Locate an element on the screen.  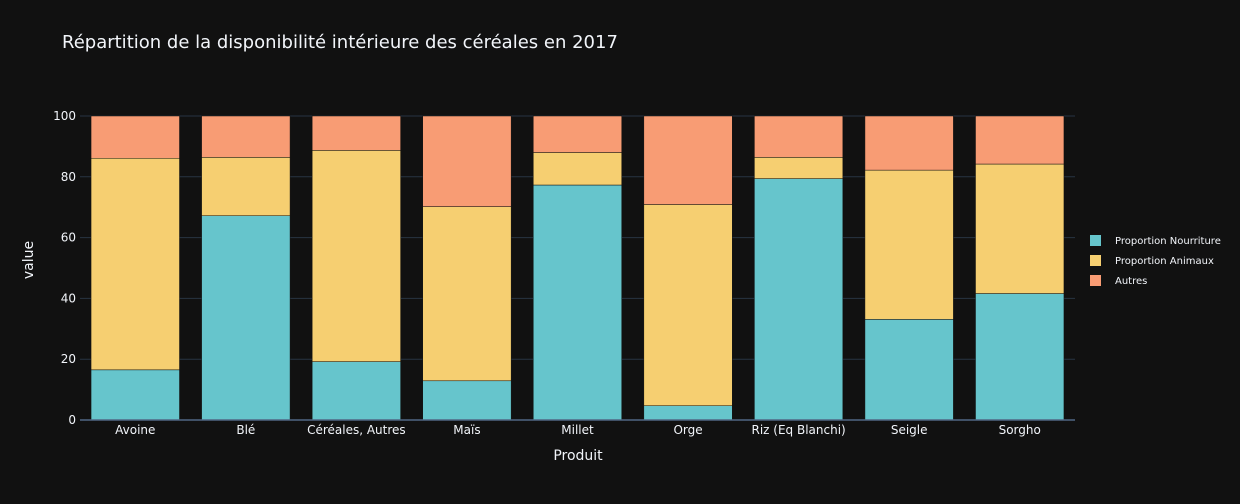
x-tick-label: Blé is located at coordinates (245, 430).